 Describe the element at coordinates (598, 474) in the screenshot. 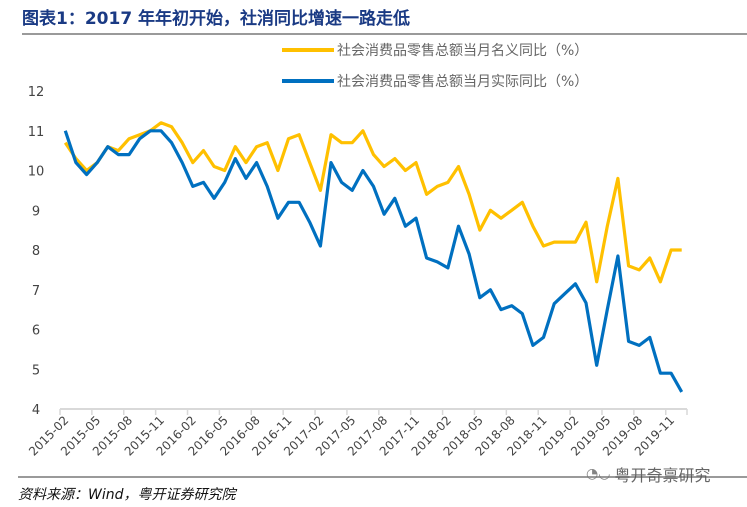

I see `wechat-icon: ◔◡` at that location.